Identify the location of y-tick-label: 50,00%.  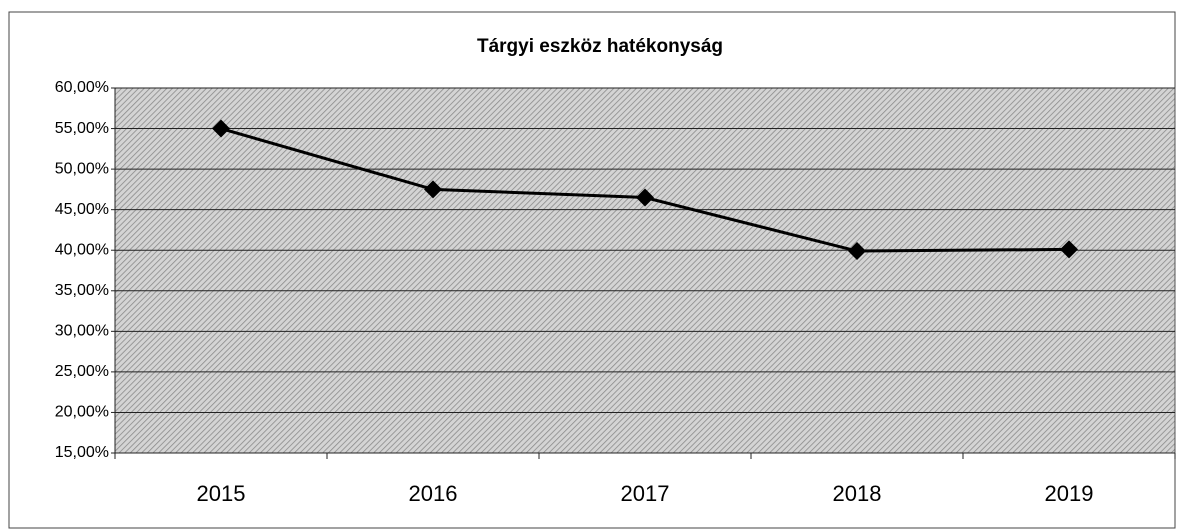
(82, 168).